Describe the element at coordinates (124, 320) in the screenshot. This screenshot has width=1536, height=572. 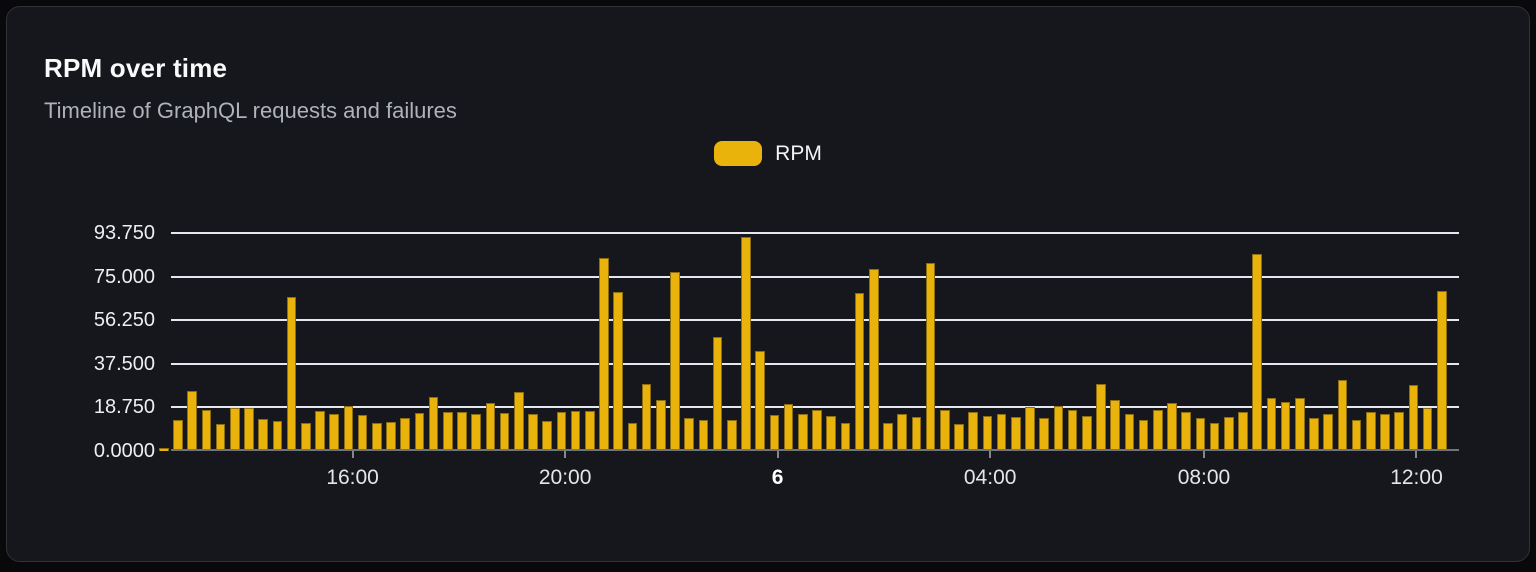
I see `y-axis-label: 56.250` at that location.